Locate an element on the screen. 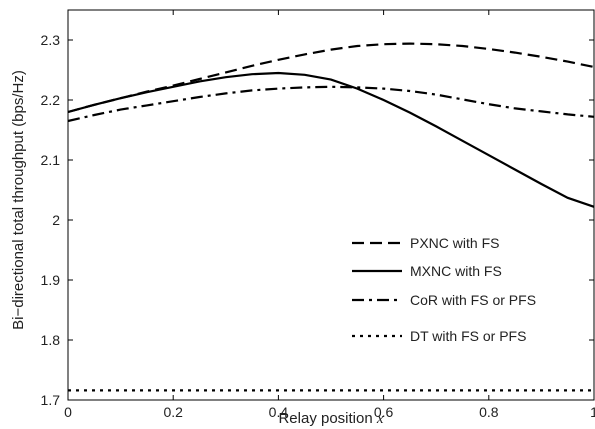 This screenshot has width=595, height=429. x-axis-label: Relay position x is located at coordinates (330, 418).